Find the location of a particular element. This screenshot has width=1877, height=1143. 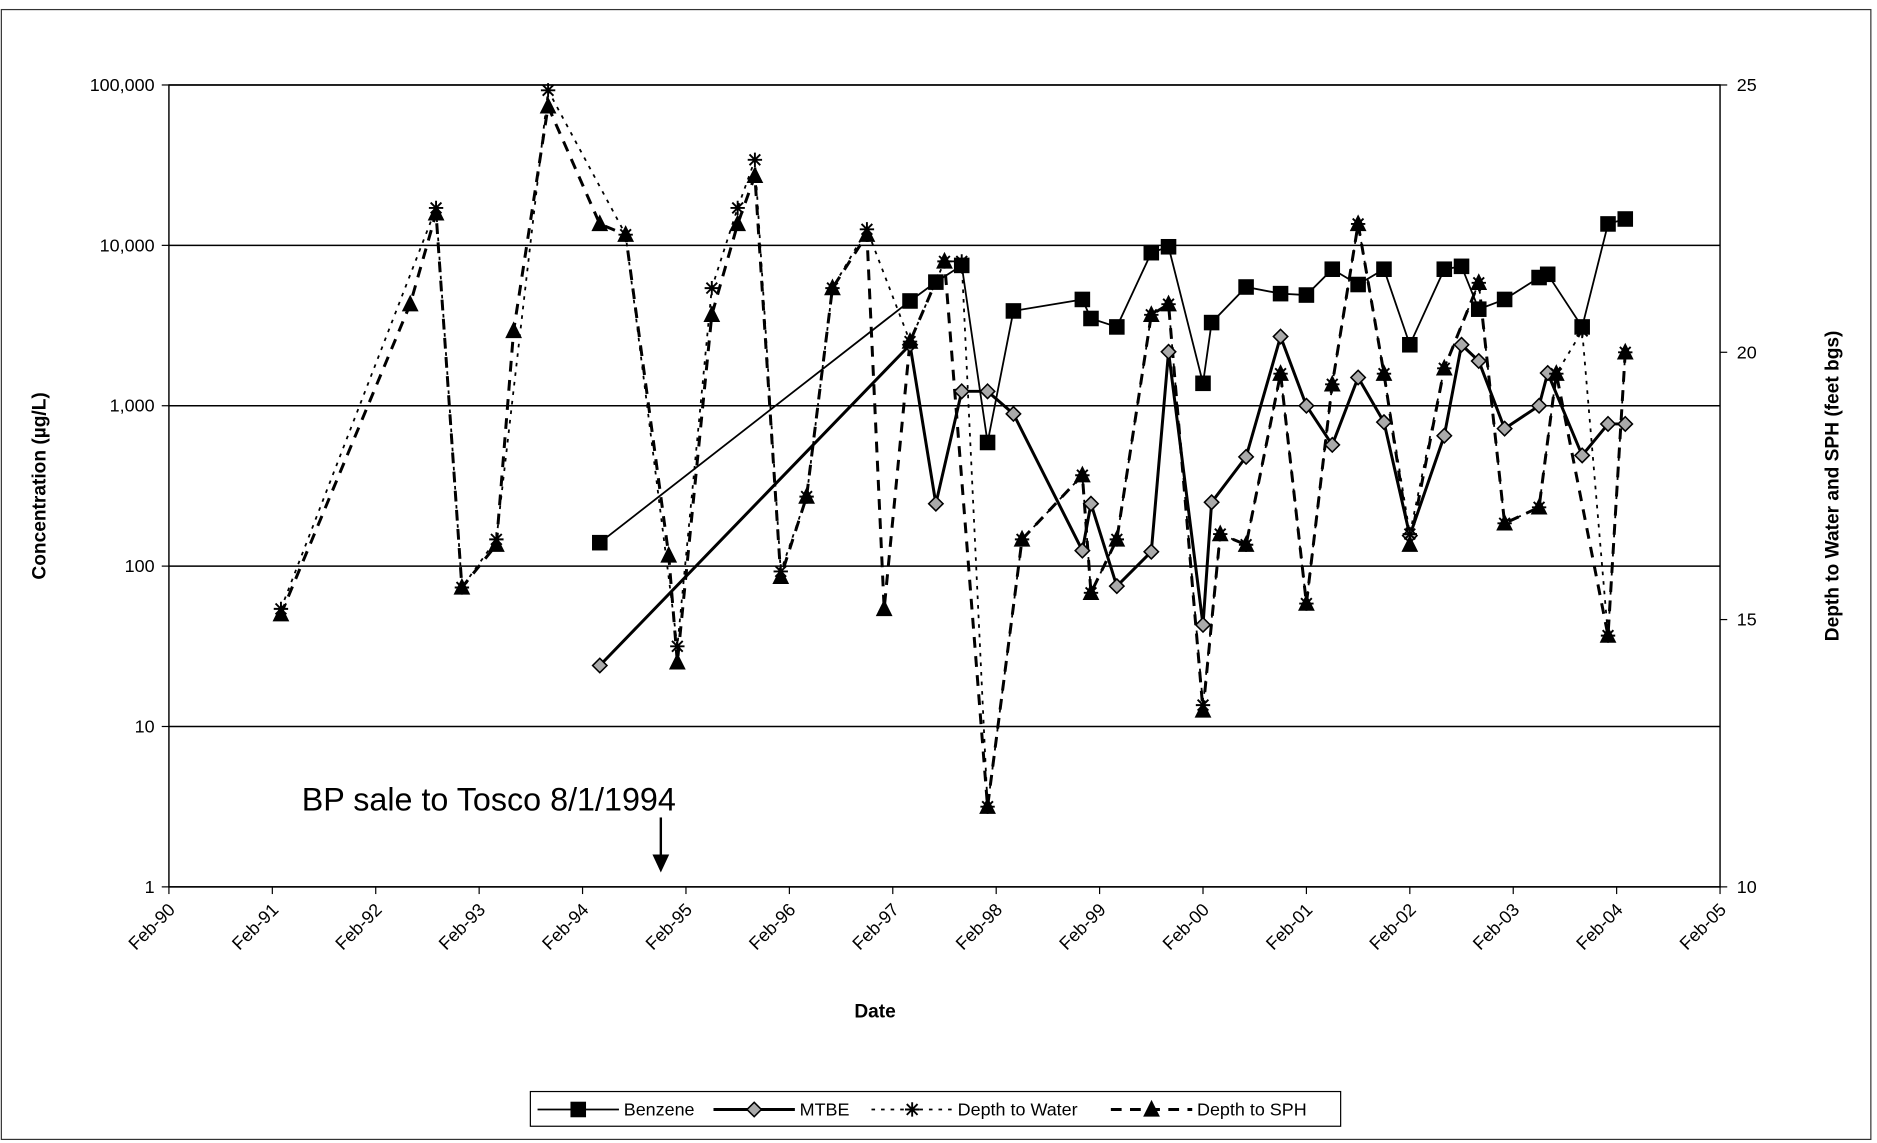

legend-label: MTBE is located at coordinates (825, 1109).